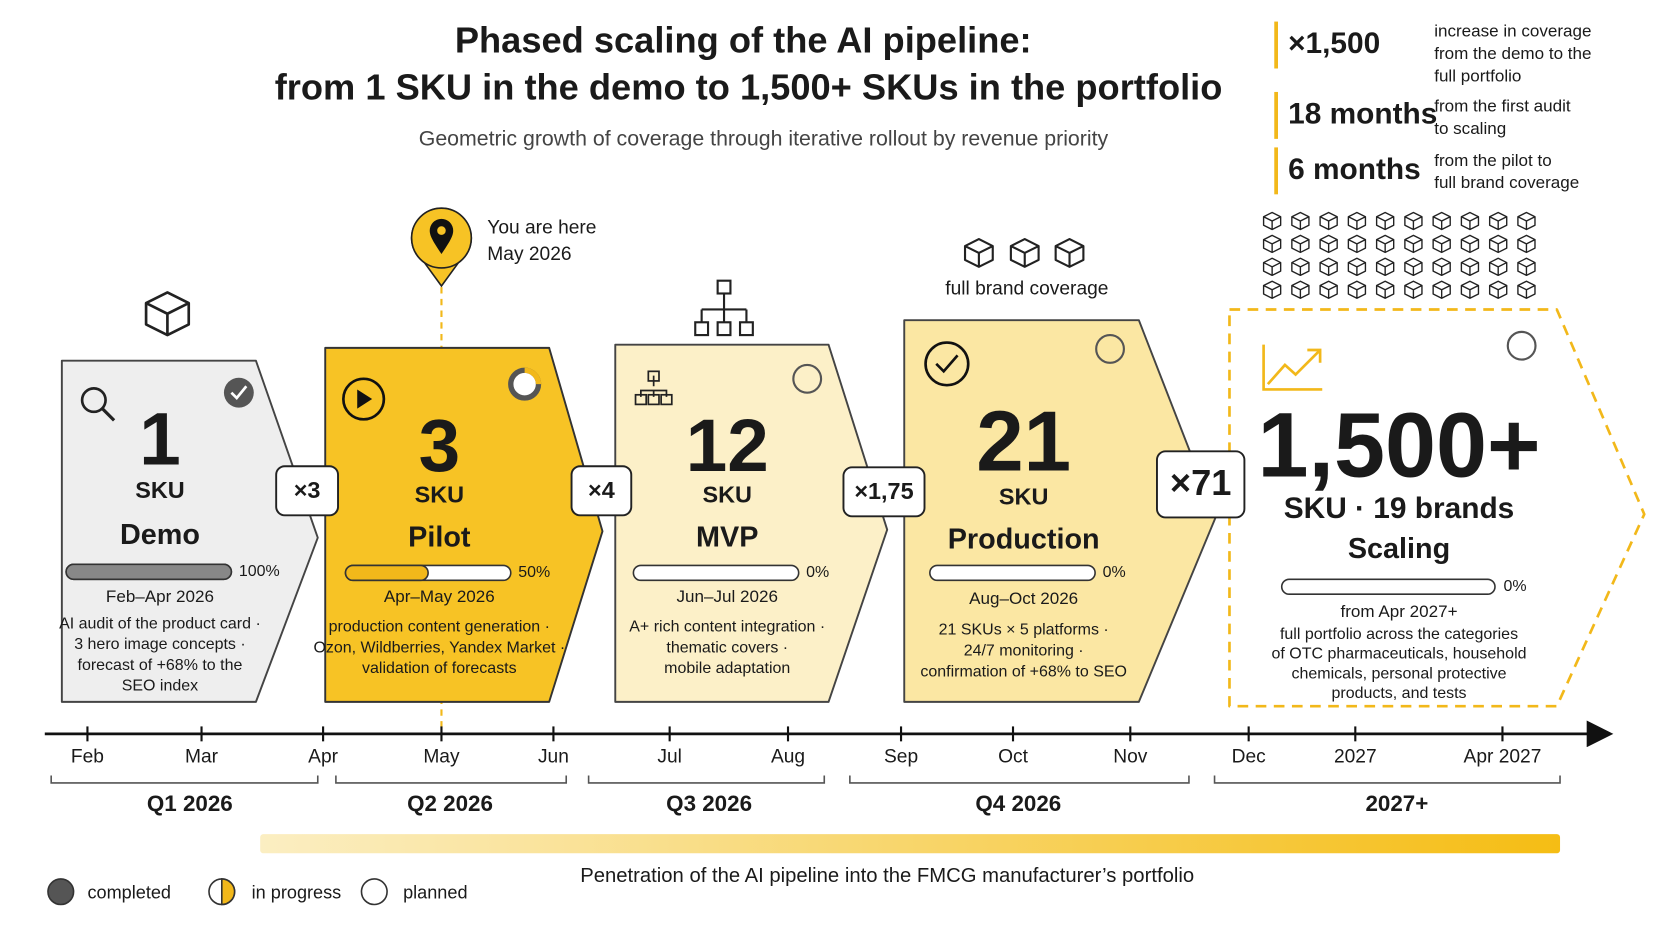 This screenshot has width=1672, height=941. I want to click on stat-description: full brand coverage, so click(1506, 182).